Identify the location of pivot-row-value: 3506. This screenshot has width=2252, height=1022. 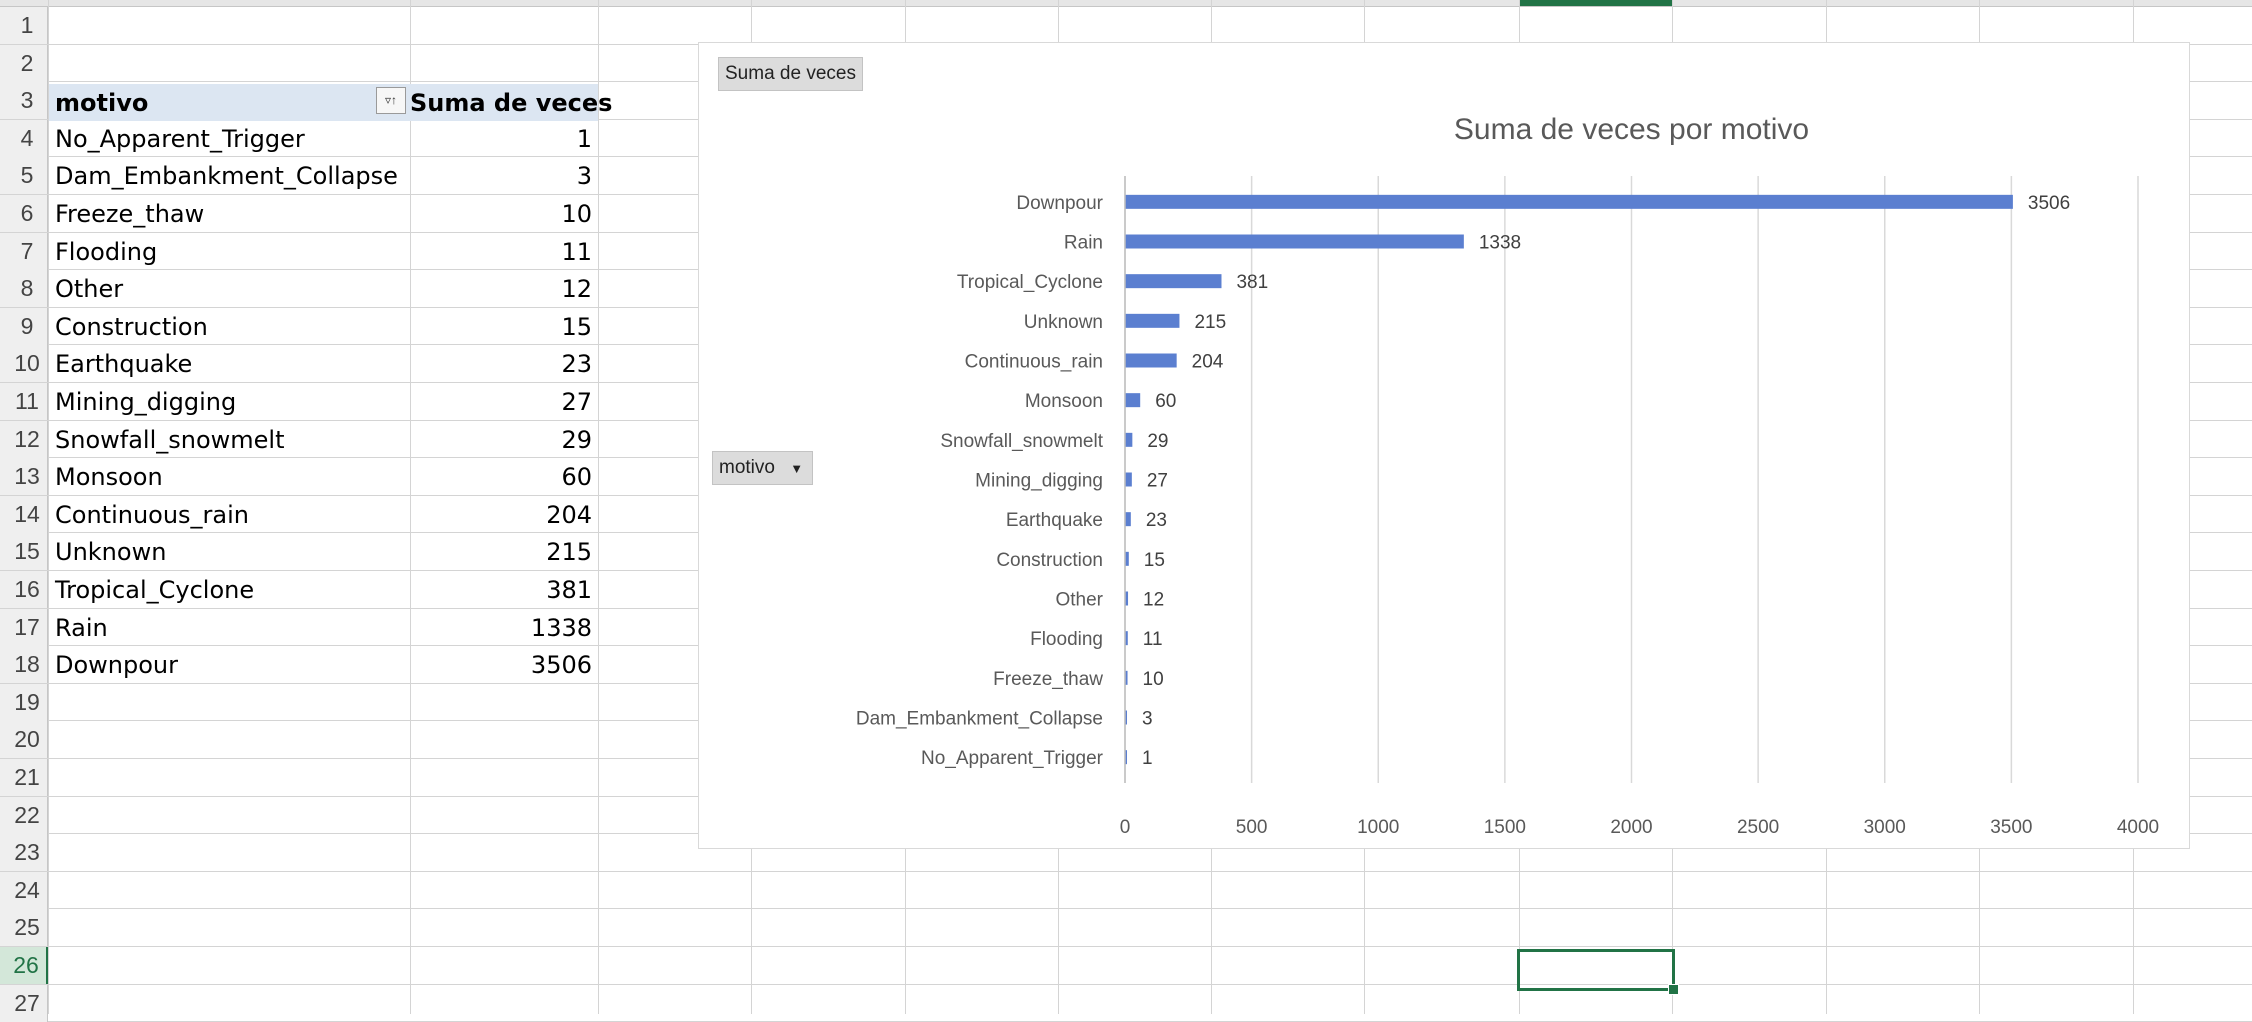
(561, 665).